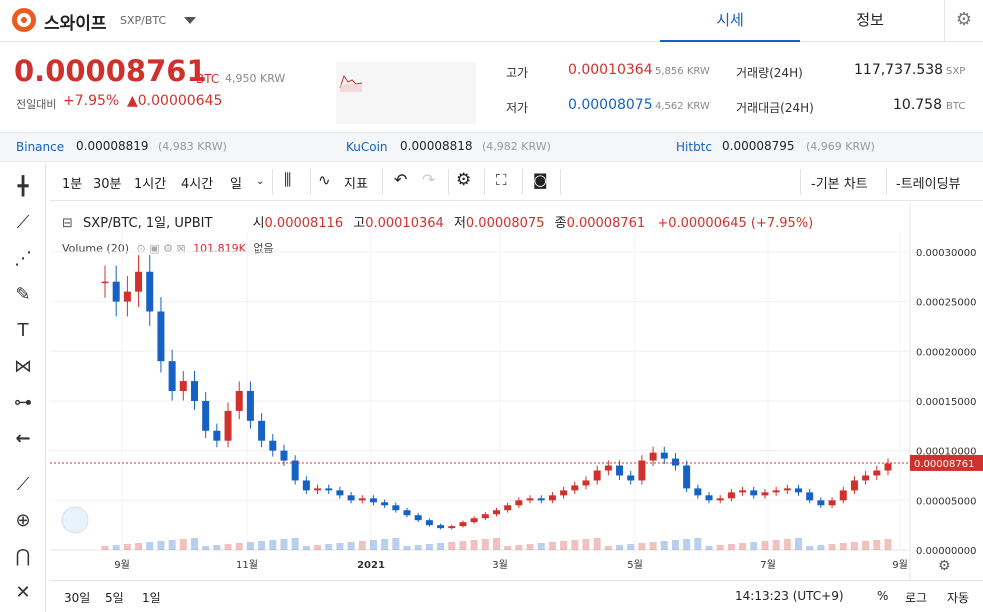  What do you see at coordinates (946, 501) in the screenshot?
I see `y-tick-label: 0.00005000` at bounding box center [946, 501].